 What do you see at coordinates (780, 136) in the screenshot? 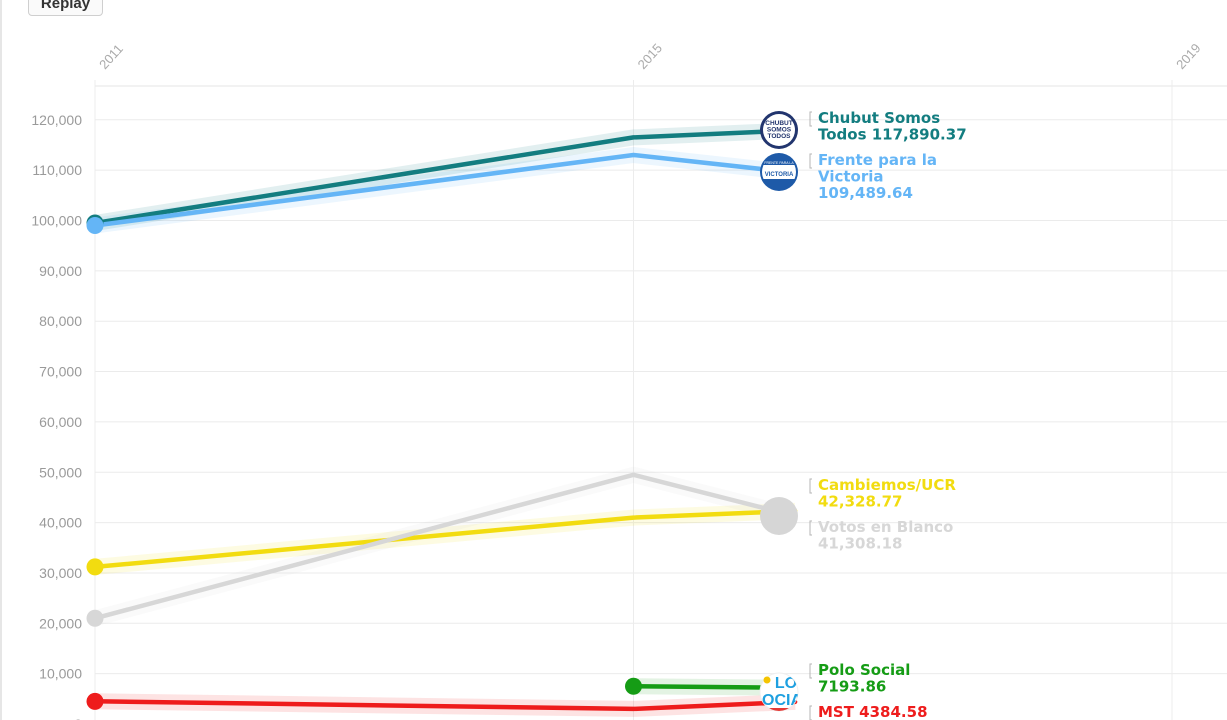
I see `logo-text: TODOS` at bounding box center [780, 136].